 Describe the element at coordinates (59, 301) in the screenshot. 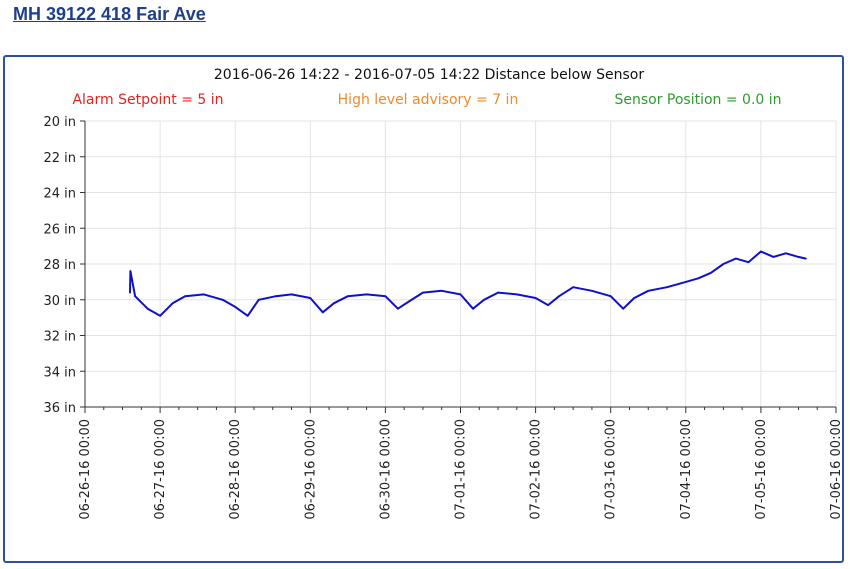

I see `y-tick-label: 30 in` at that location.